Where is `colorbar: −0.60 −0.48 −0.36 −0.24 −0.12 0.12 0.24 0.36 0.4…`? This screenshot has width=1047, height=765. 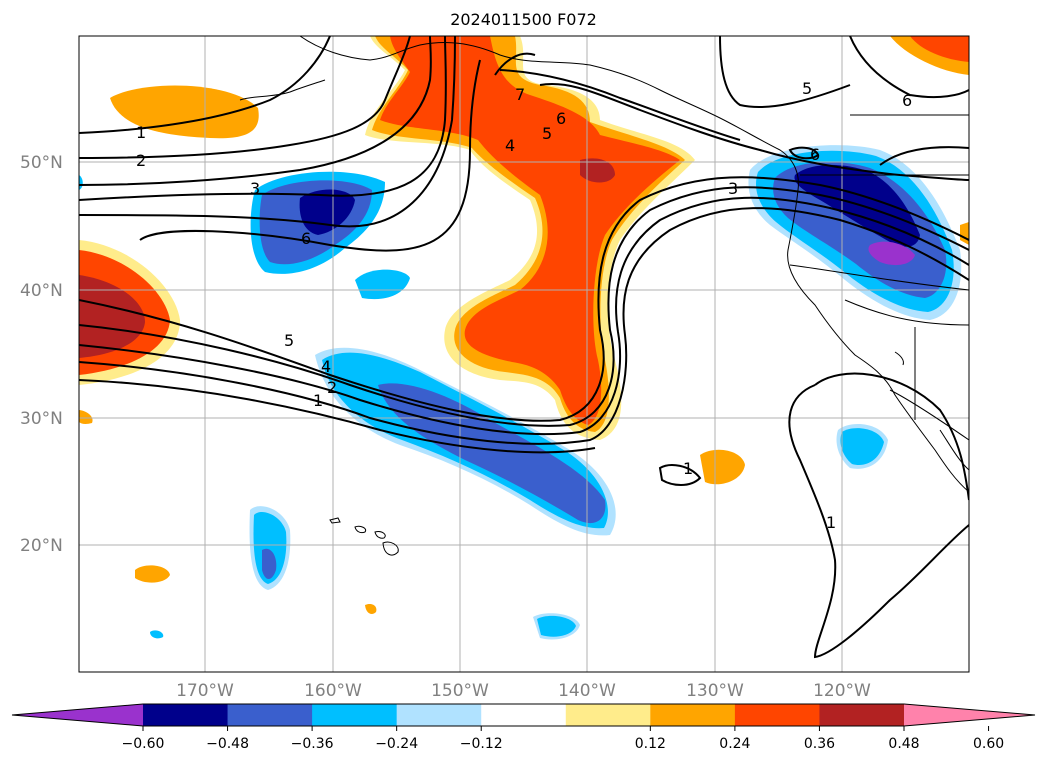 colorbar: −0.60 −0.48 −0.36 −0.24 −0.12 0.12 0.24 0.36 0.4… is located at coordinates (523, 727).